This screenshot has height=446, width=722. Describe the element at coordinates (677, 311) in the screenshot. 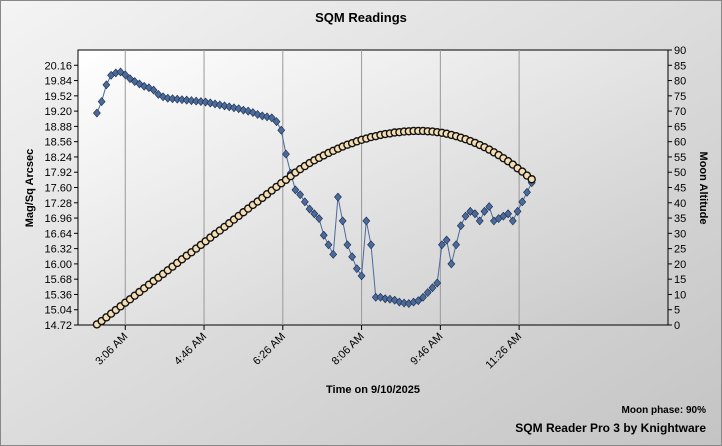

I see `y2-tick-label: 5` at that location.